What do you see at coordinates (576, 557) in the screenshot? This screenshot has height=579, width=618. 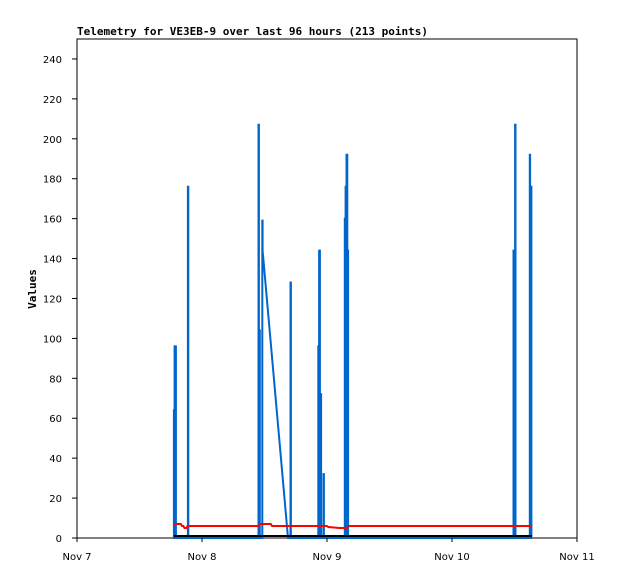 I see `x-tick-label-4: Nov 11` at bounding box center [576, 557].